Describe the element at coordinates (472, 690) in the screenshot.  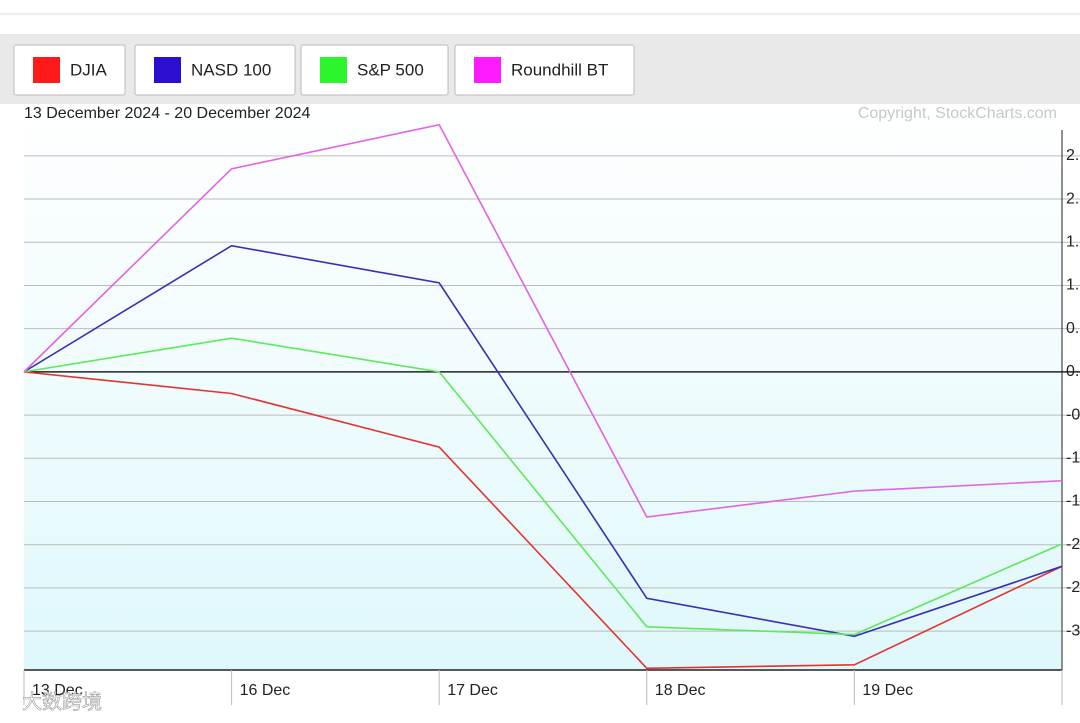
I see `x-tick-label: 17 Dec` at that location.